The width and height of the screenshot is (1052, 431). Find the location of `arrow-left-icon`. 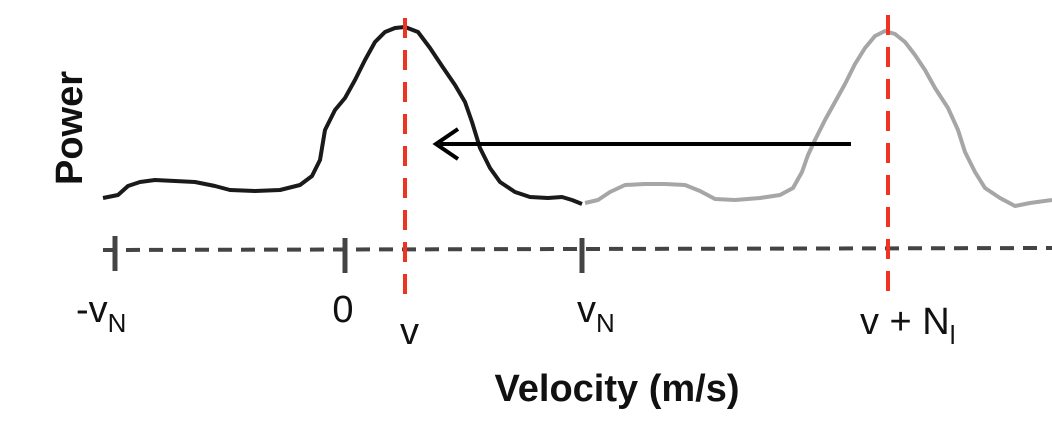

arrow-left-icon is located at coordinates (641, 144).